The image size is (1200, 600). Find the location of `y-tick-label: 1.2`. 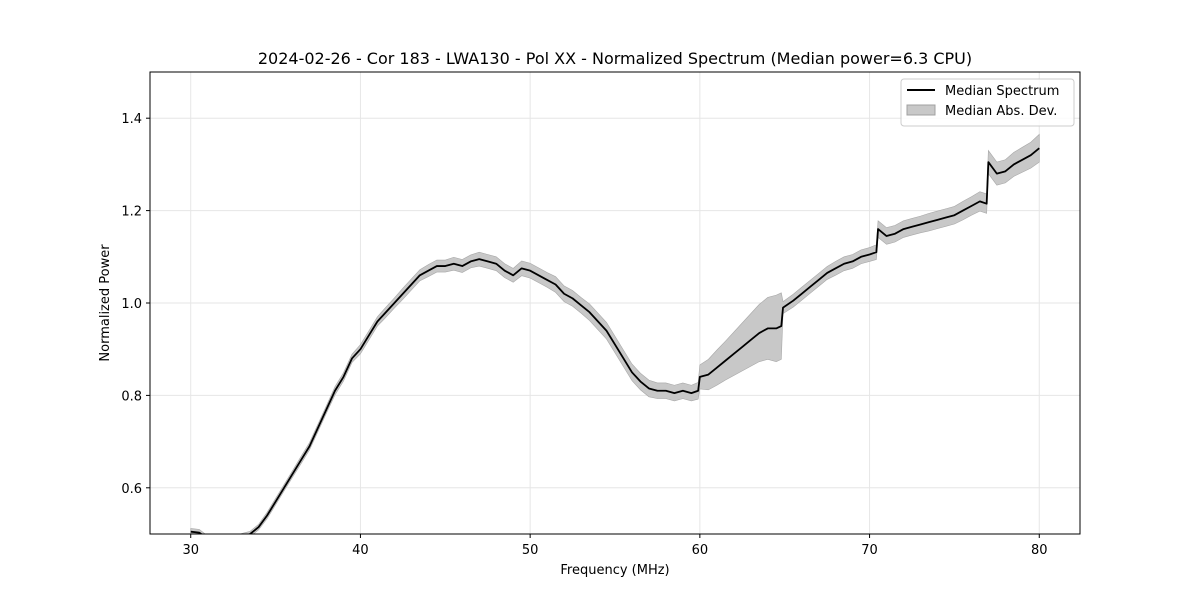

y-tick-label: 1.2 is located at coordinates (131, 212).